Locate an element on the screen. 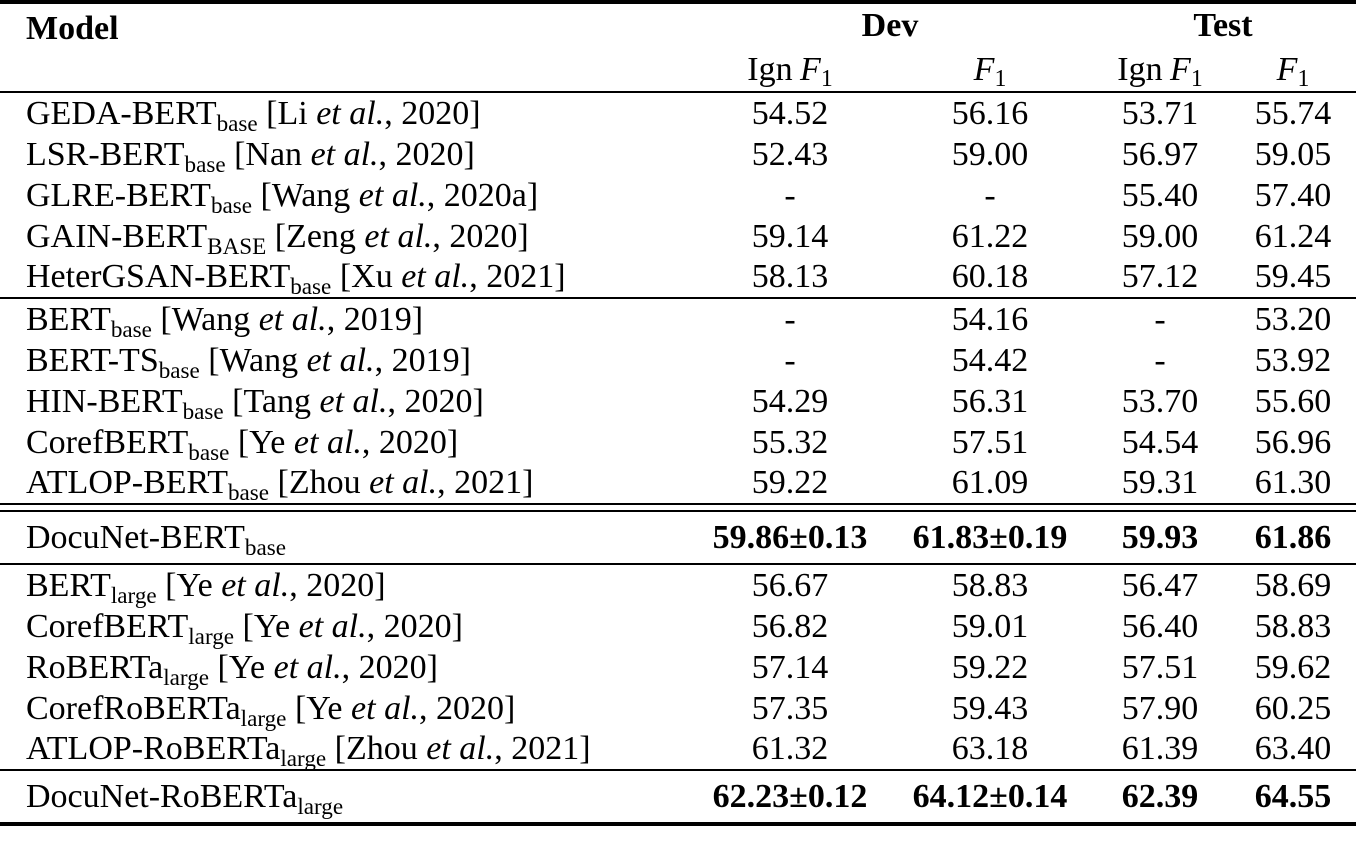 The height and width of the screenshot is (842, 1356). double-rule is located at coordinates (678, 507).